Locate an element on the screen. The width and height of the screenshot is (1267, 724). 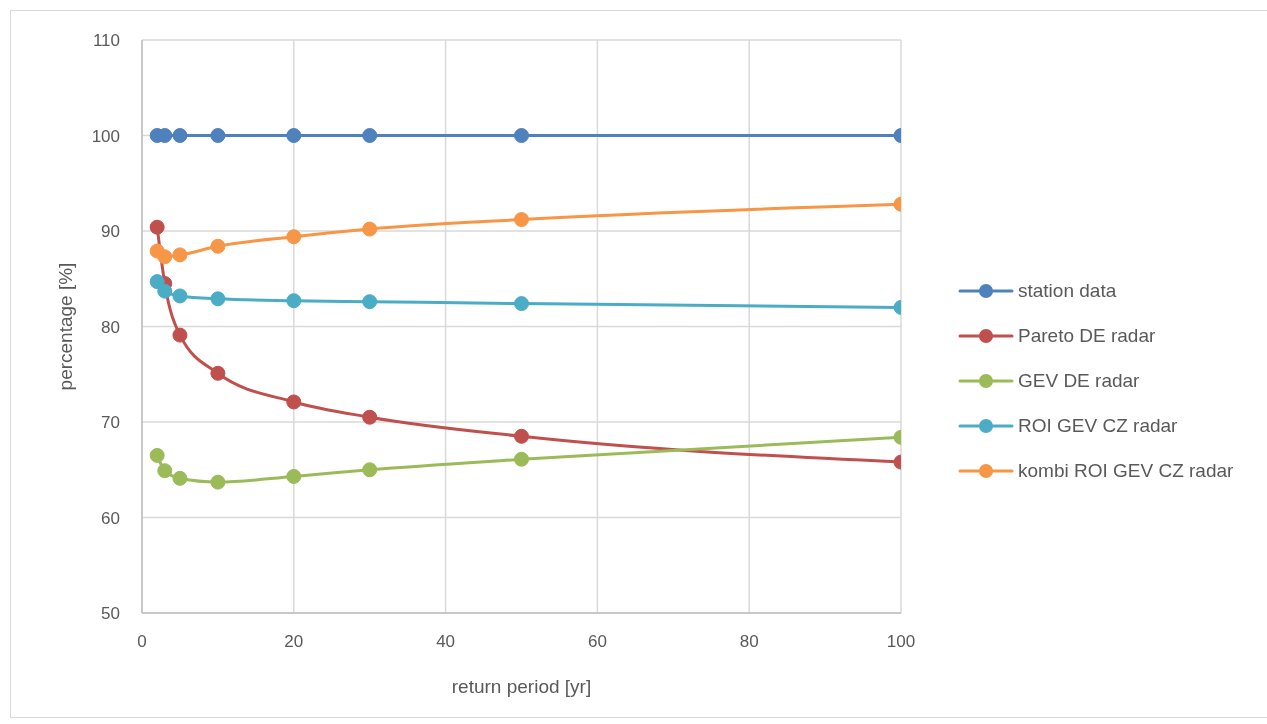
y-tick-label: 50 is located at coordinates (110, 614).